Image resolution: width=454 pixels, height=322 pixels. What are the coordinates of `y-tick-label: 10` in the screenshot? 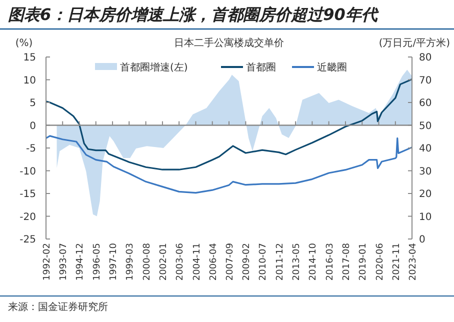 It's located at (29, 80).